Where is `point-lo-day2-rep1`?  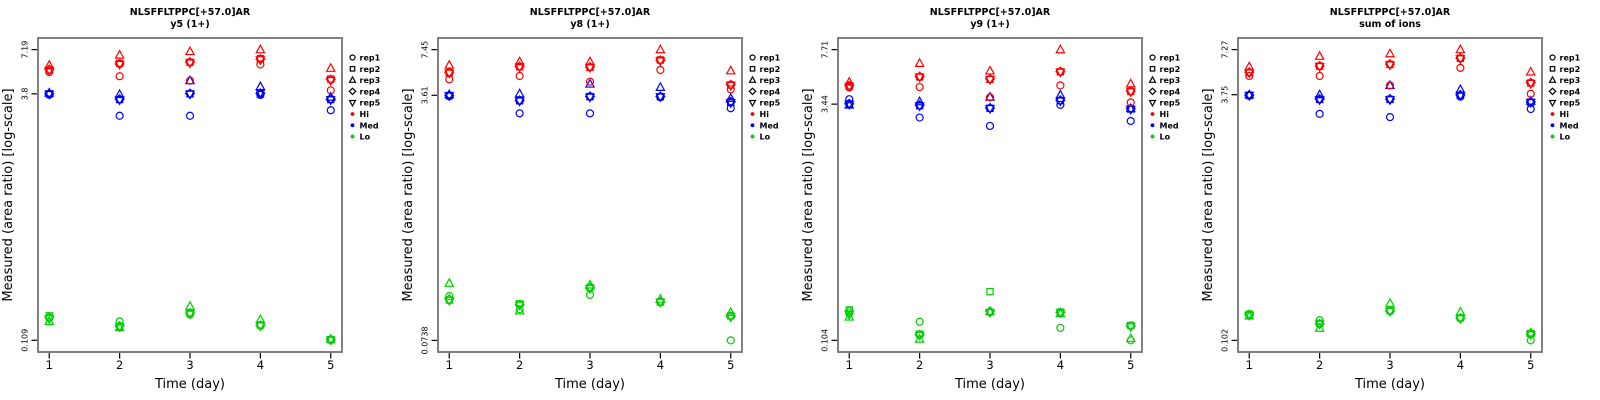 point-lo-day2-rep1 is located at coordinates (919, 321).